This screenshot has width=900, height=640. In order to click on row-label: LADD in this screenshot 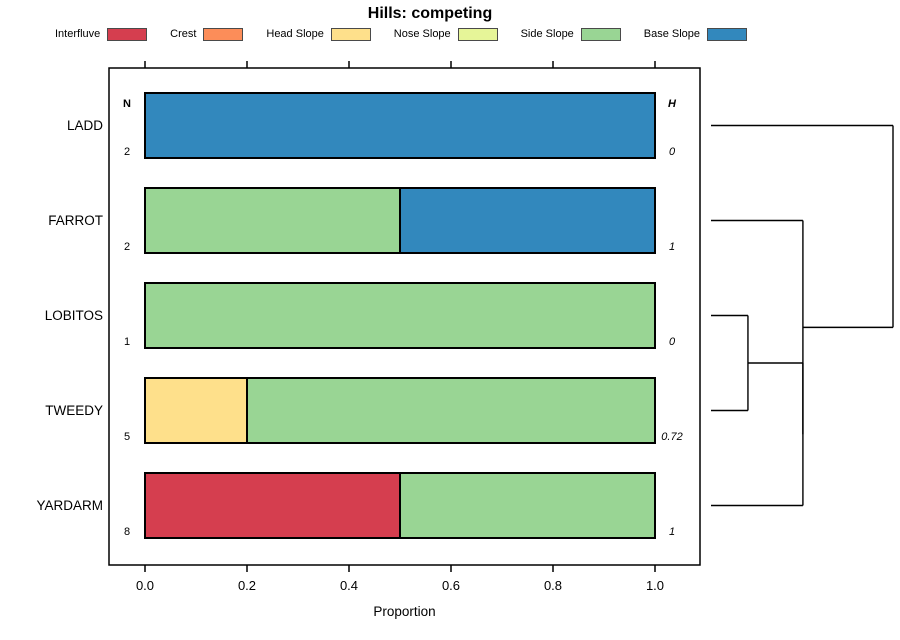, I will do `click(85, 125)`.